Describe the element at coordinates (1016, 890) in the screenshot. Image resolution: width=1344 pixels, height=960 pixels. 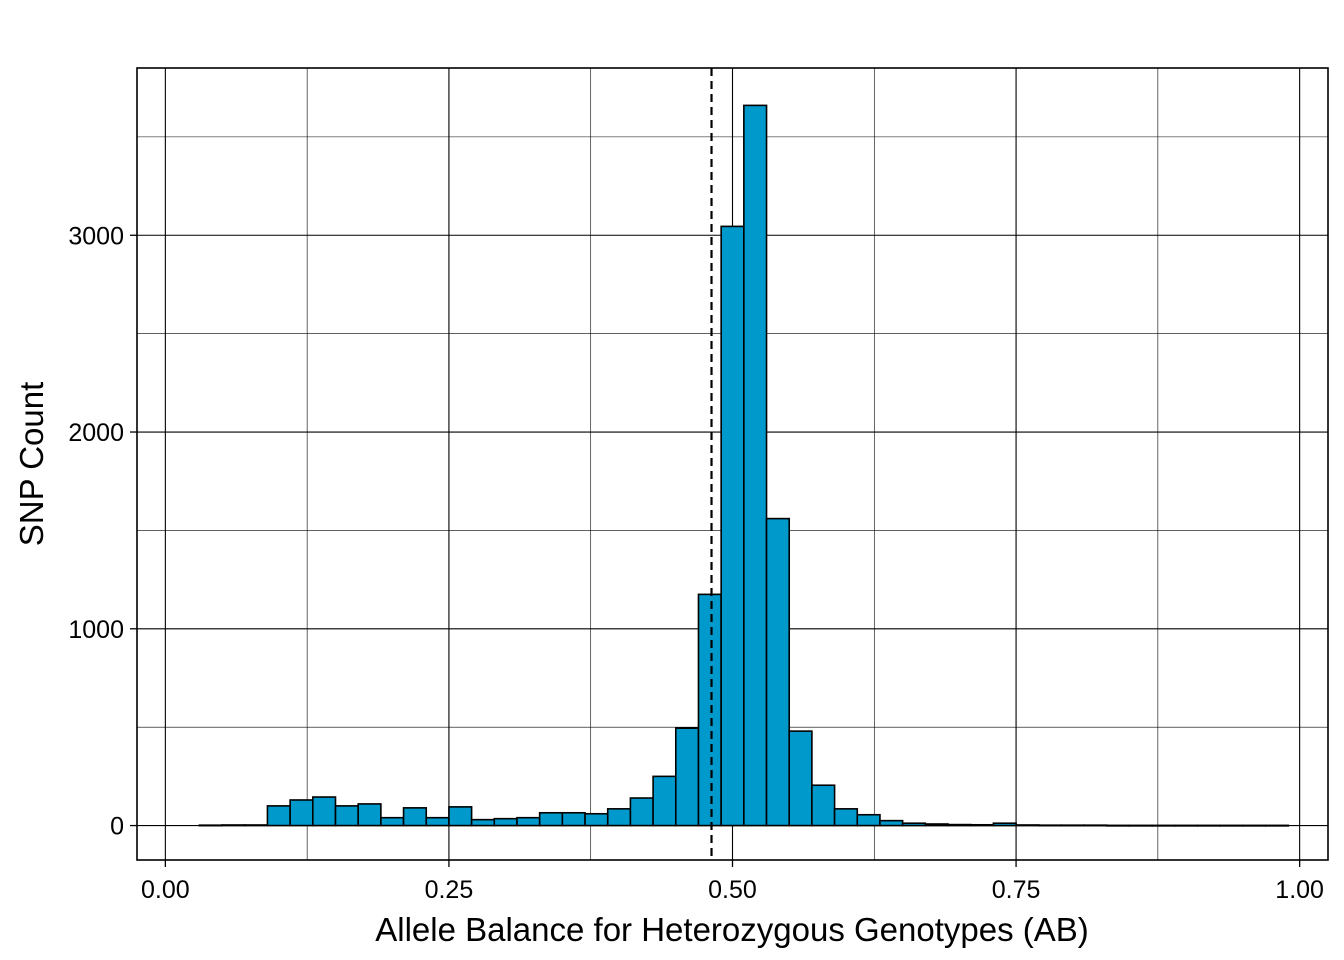
I see `x-tick-label: 0.75` at that location.